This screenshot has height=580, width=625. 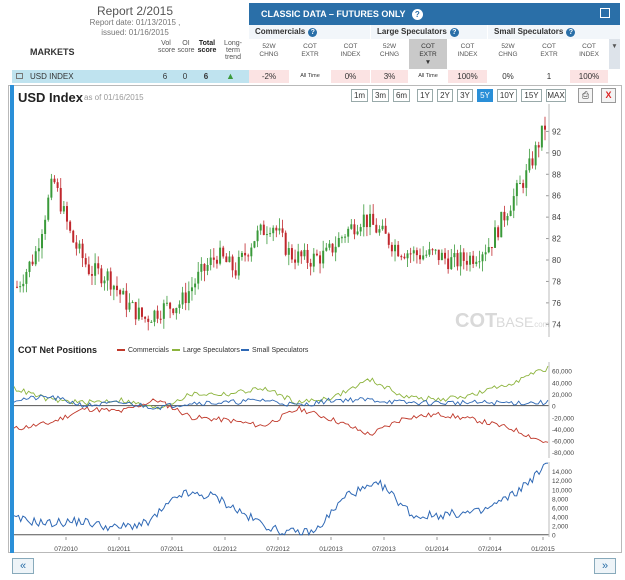 What do you see at coordinates (51, 97) in the screenshot?
I see `chart-title: USD Index` at bounding box center [51, 97].